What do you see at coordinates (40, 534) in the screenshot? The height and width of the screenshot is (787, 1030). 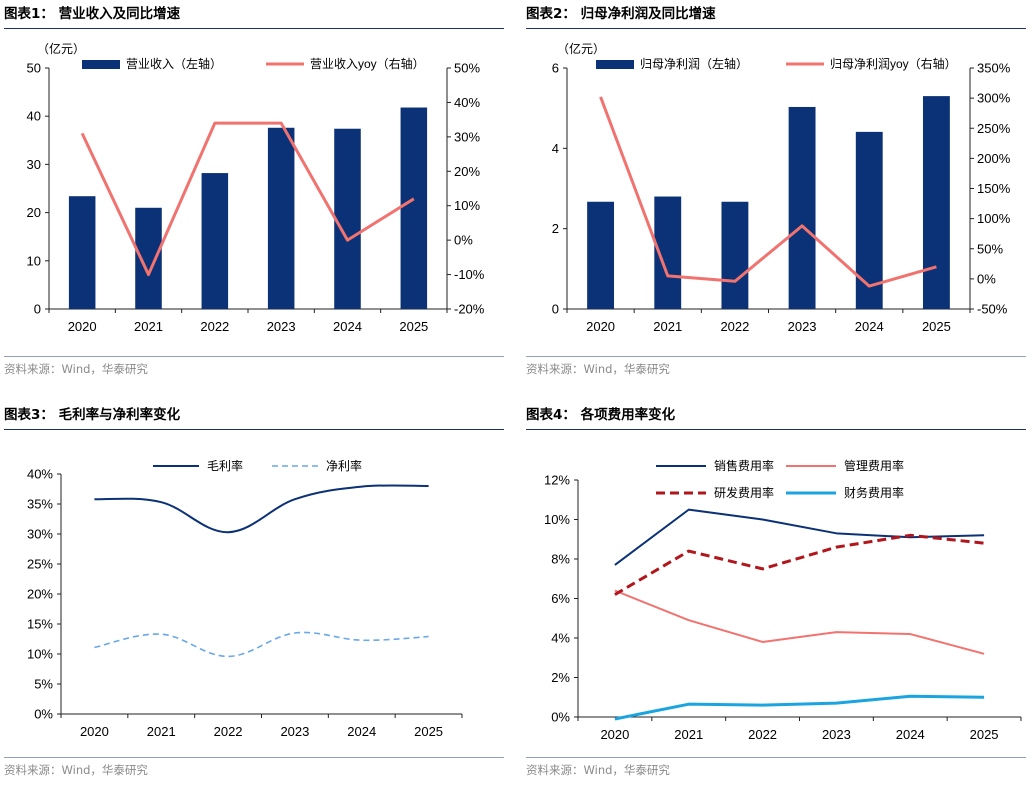 I see `y-tick-label: 30%` at bounding box center [40, 534].